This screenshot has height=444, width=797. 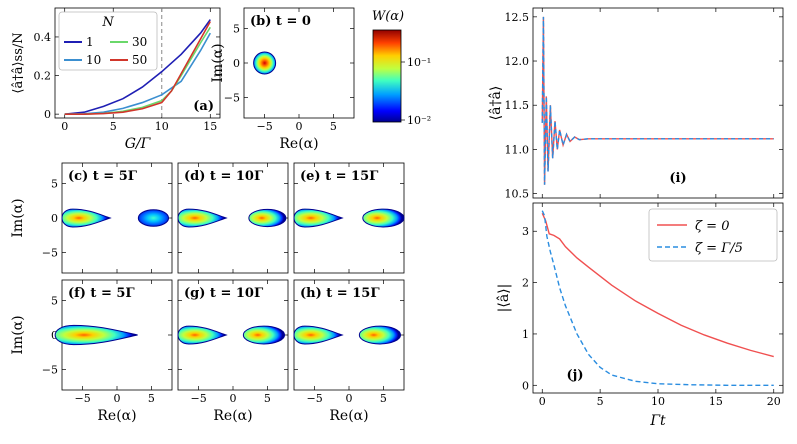 I want to click on y-tick-label: 3, so click(x=525, y=231).